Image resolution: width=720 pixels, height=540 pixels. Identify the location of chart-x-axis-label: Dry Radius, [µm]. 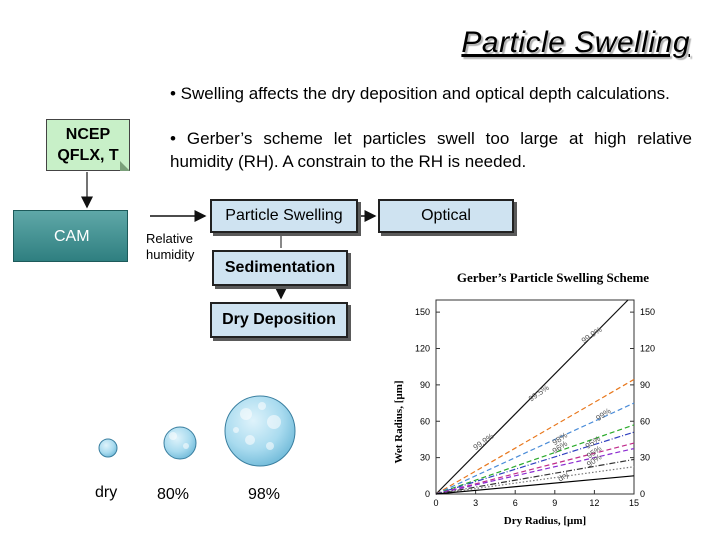
(545, 521).